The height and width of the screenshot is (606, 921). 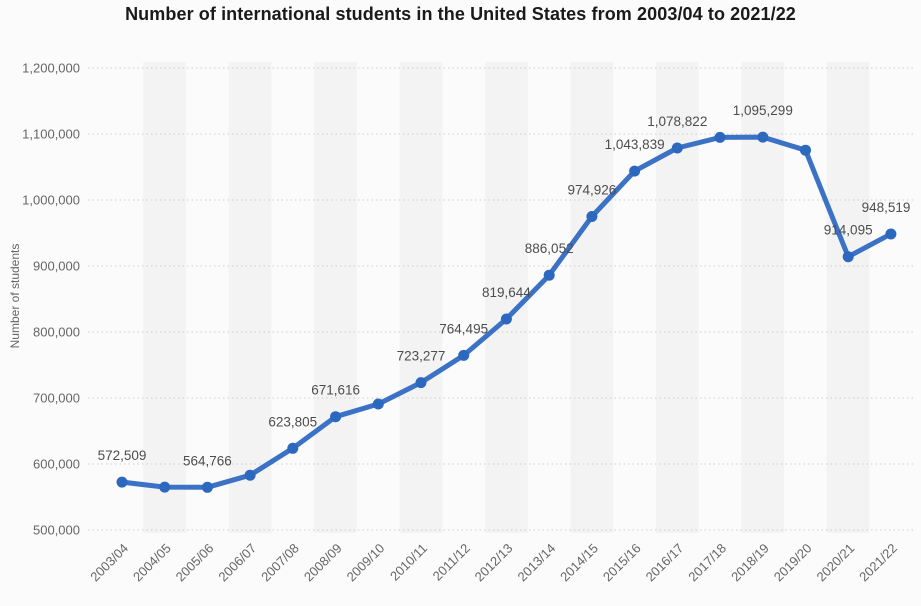 What do you see at coordinates (549, 275) in the screenshot?
I see `data-point-2013/14` at bounding box center [549, 275].